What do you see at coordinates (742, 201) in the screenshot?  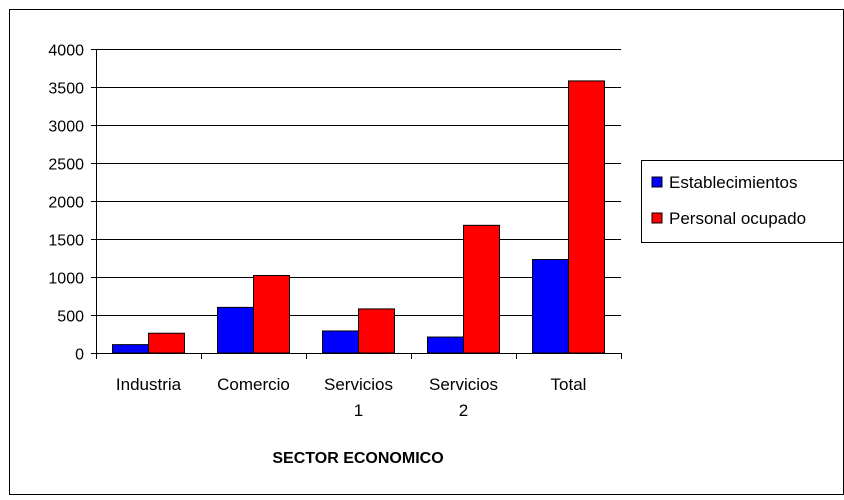 I see `legend-box` at bounding box center [742, 201].